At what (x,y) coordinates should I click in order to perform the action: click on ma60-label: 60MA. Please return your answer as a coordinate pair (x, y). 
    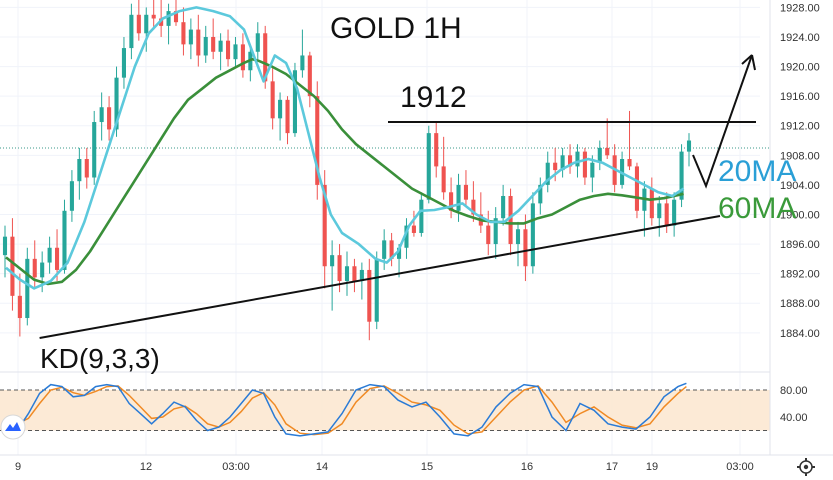
    Looking at the image, I should click on (757, 208).